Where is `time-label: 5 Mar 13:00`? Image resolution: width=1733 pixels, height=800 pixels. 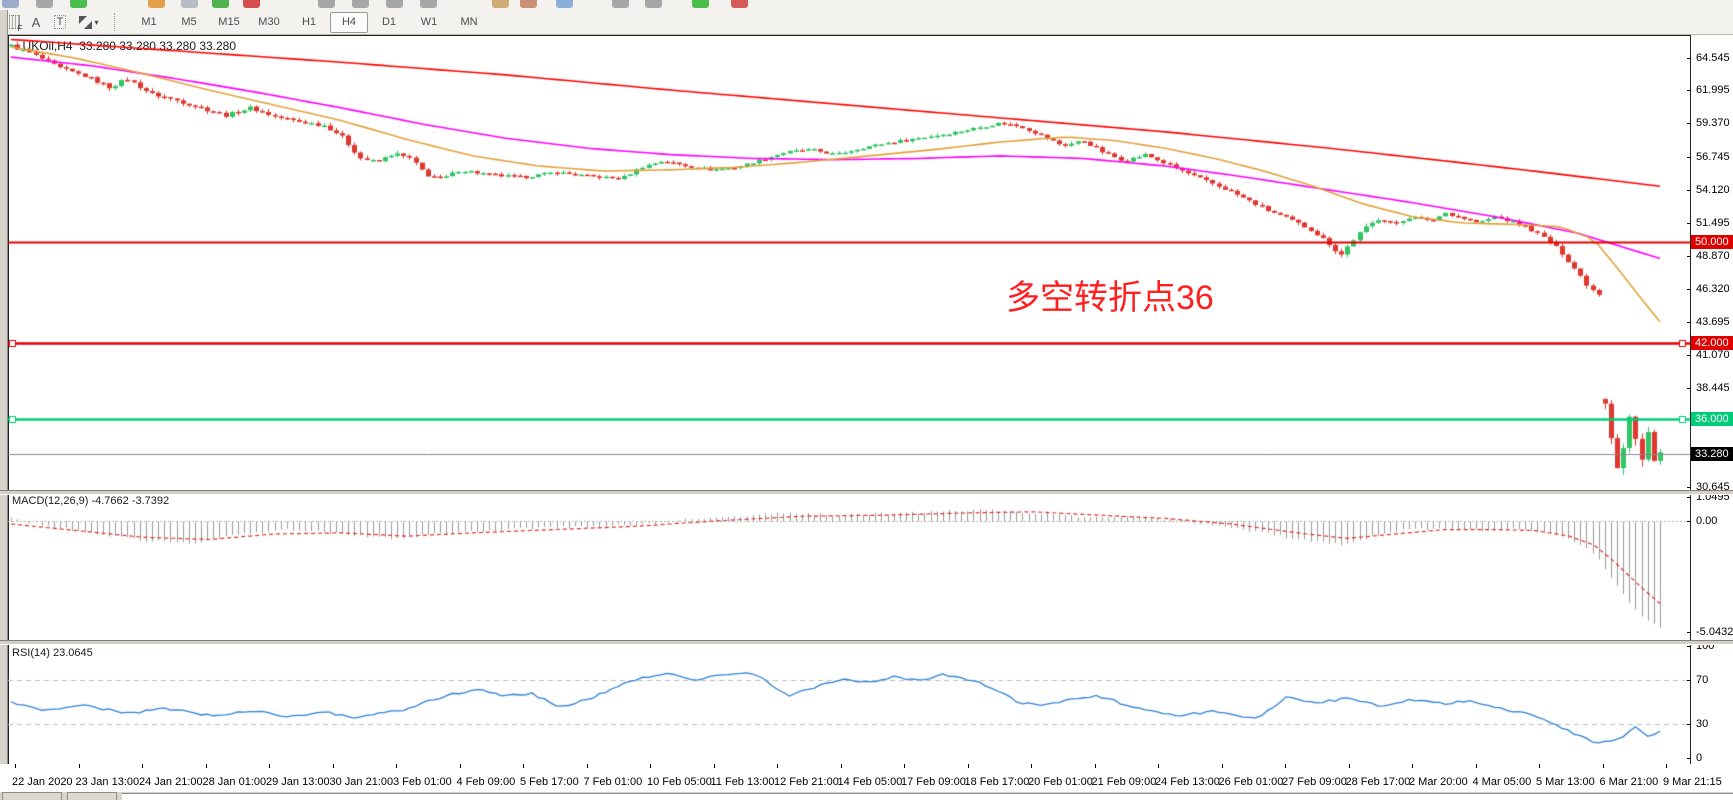
time-label: 5 Mar 13:00 is located at coordinates (1565, 782).